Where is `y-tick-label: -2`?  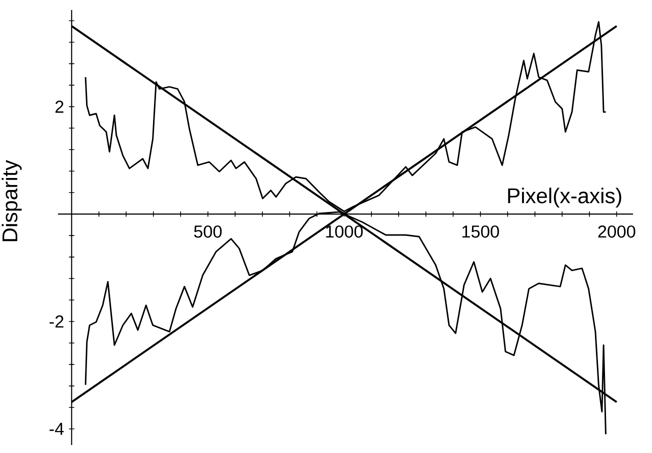
y-tick-label: -2 is located at coordinates (57, 321).